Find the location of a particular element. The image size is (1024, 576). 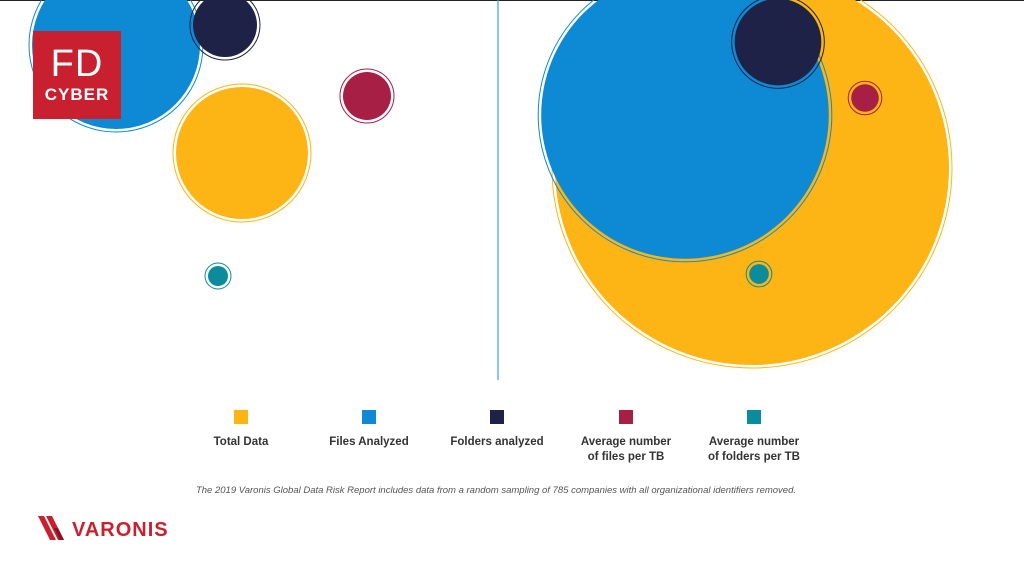

legend-item-folders-analyzed: Folders analyzed is located at coordinates (497, 429).